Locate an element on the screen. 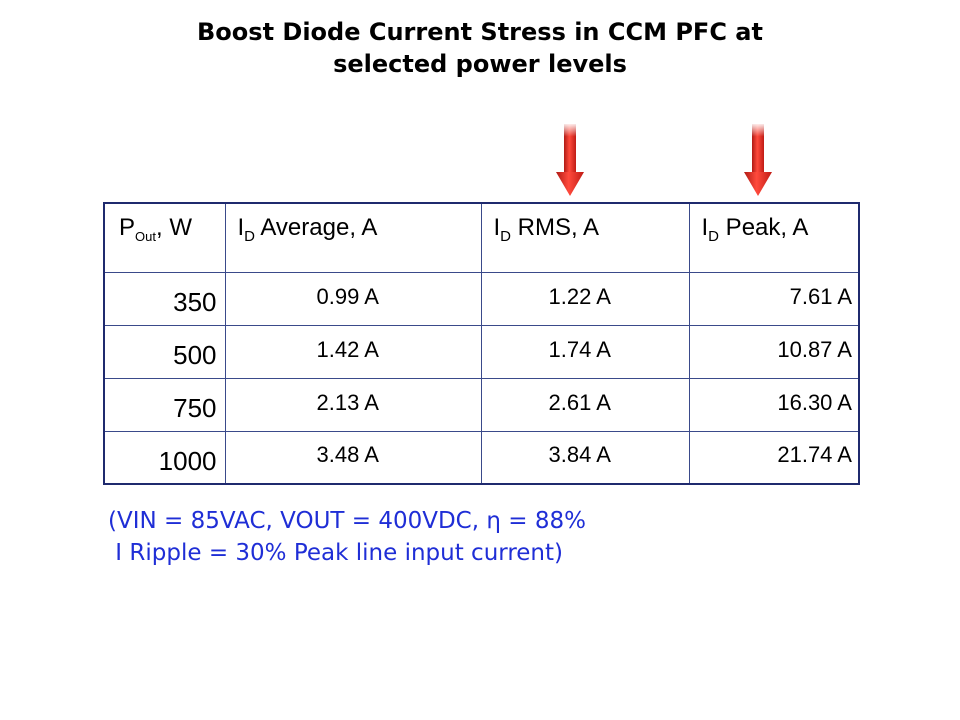 This screenshot has height=720, width=960. table-row: 750 2.13 A 2.61 A 16.30 A is located at coordinates (481, 404).